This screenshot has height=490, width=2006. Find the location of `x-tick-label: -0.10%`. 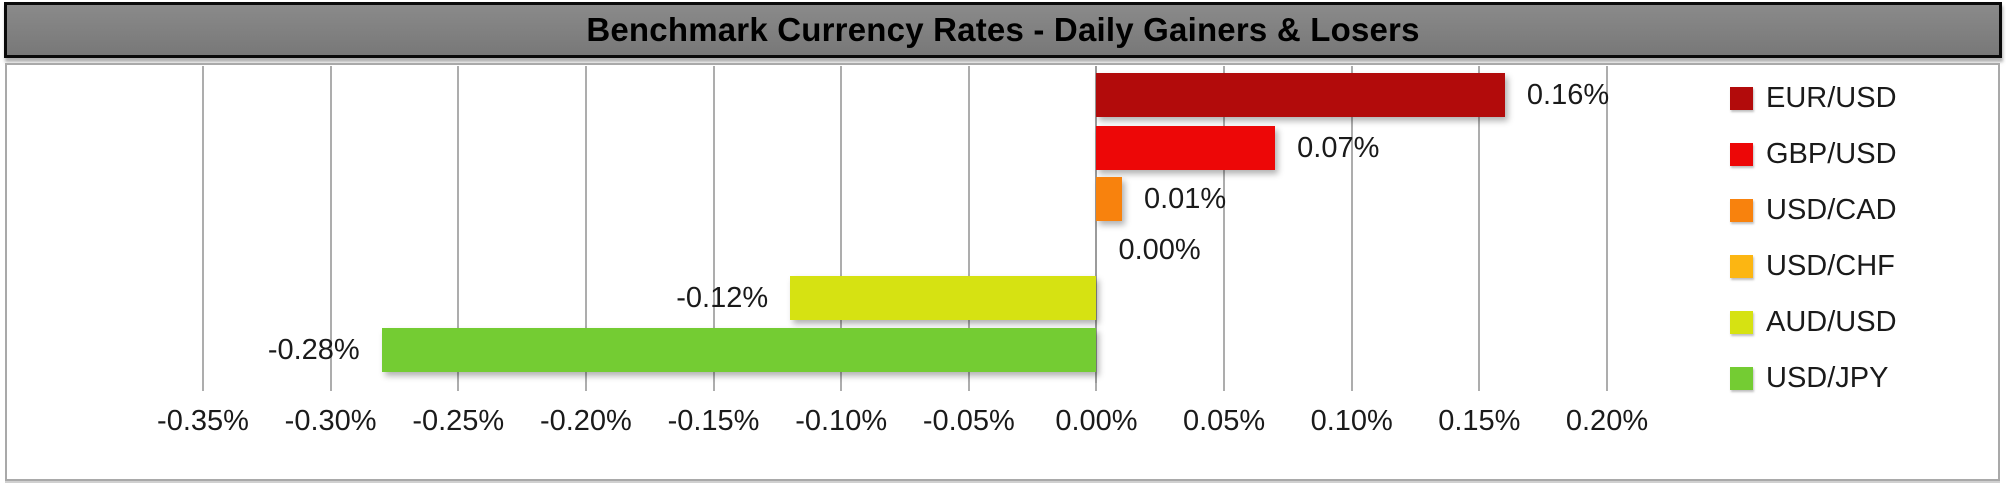

x-tick-label: -0.10% is located at coordinates (841, 421).